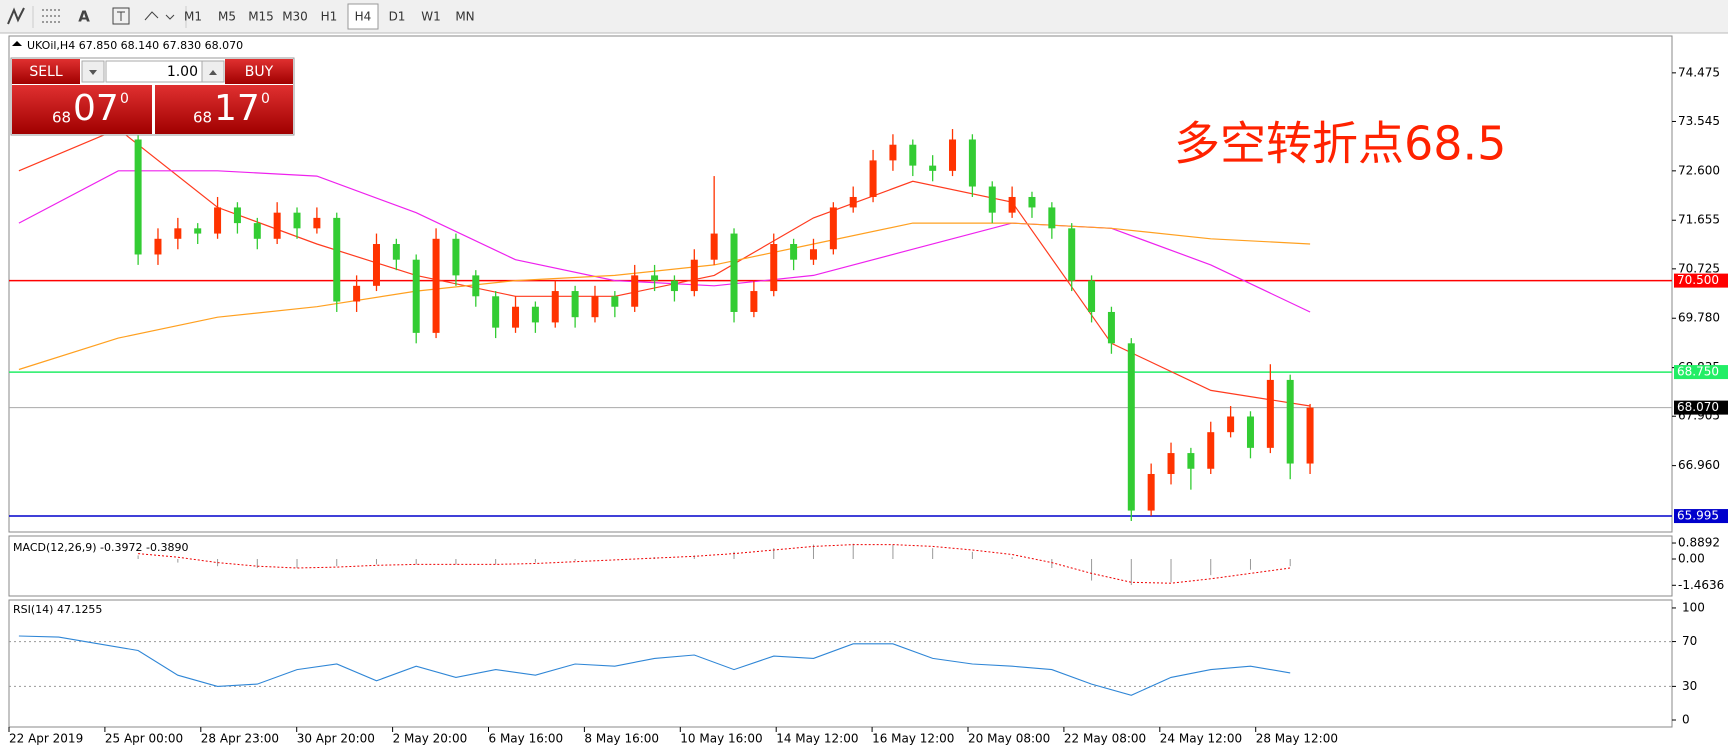 The height and width of the screenshot is (755, 1728). I want to click on buy-label: BUY, so click(259, 72).